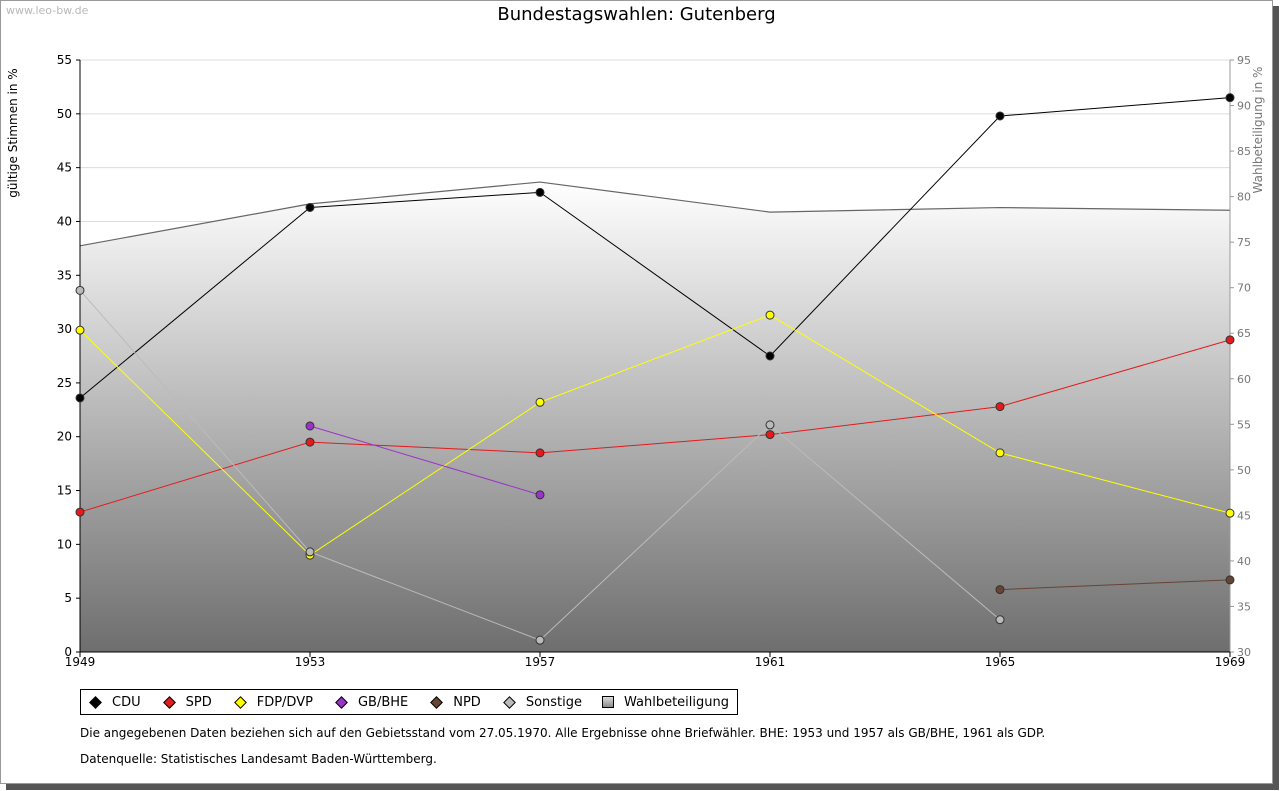  I want to click on series-point-spd-1957, so click(540, 453).